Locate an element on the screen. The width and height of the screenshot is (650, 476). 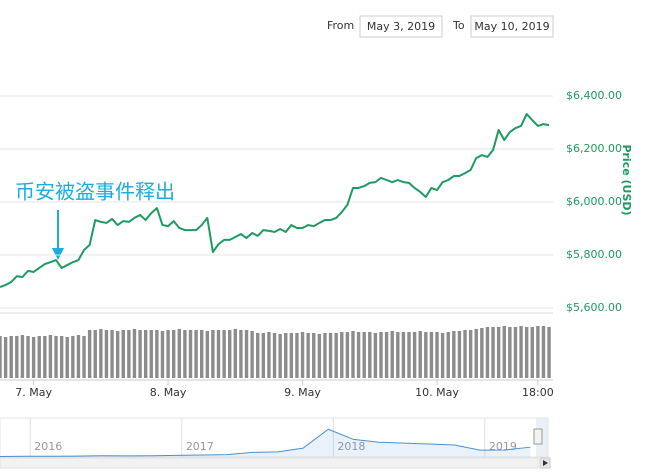
y-tick-label: $5,800.00 is located at coordinates (594, 254).